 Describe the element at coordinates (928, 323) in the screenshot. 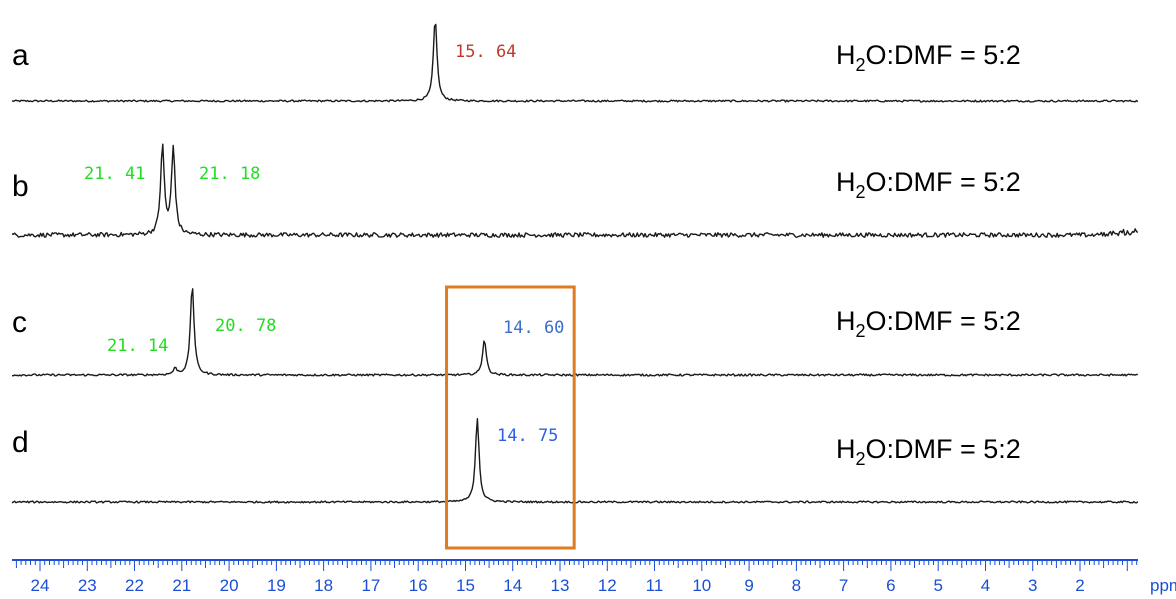

I see `solvent-condition-c: H2O:DMF = 5:2` at that location.